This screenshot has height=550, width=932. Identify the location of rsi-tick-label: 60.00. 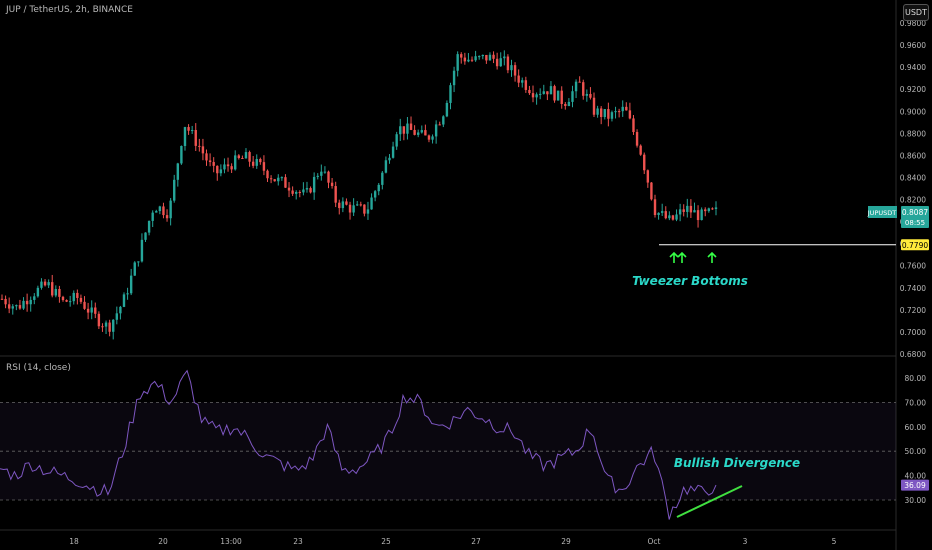
(916, 427).